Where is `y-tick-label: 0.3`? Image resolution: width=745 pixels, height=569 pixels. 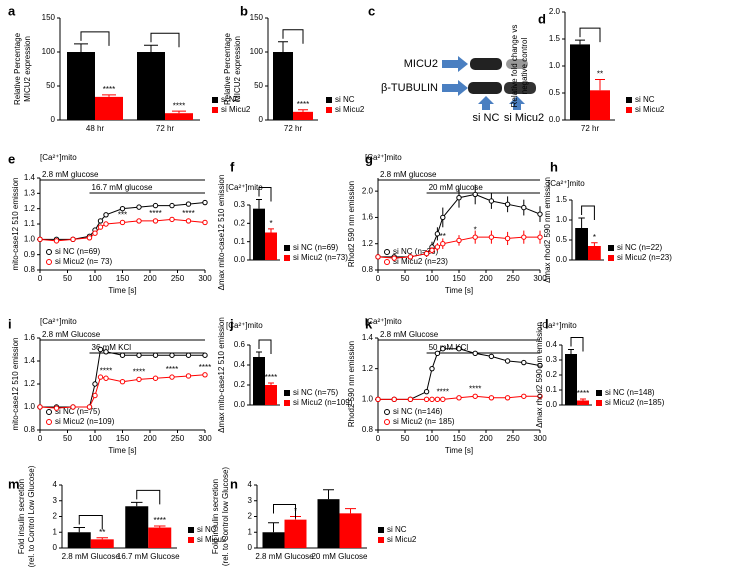 y-tick-label: 0.3 is located at coordinates (240, 204).